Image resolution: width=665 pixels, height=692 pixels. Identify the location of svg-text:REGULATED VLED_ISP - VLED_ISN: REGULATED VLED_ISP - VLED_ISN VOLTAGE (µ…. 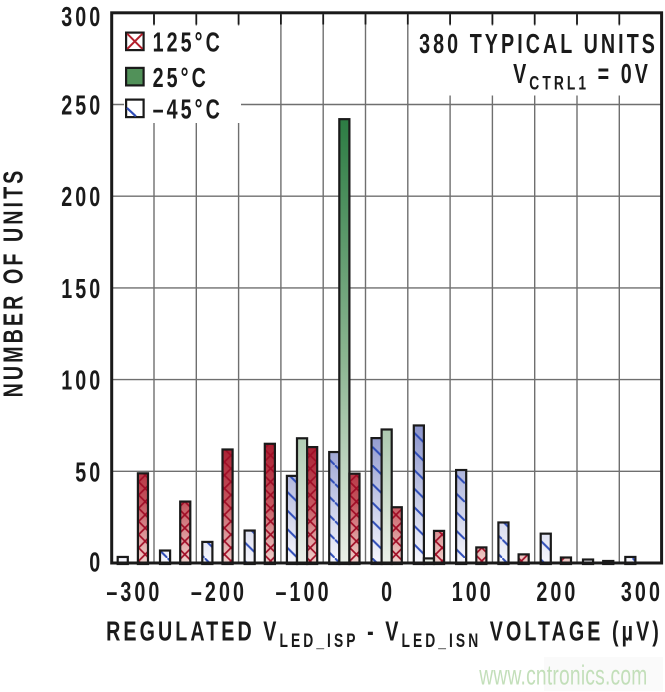
(384, 634).